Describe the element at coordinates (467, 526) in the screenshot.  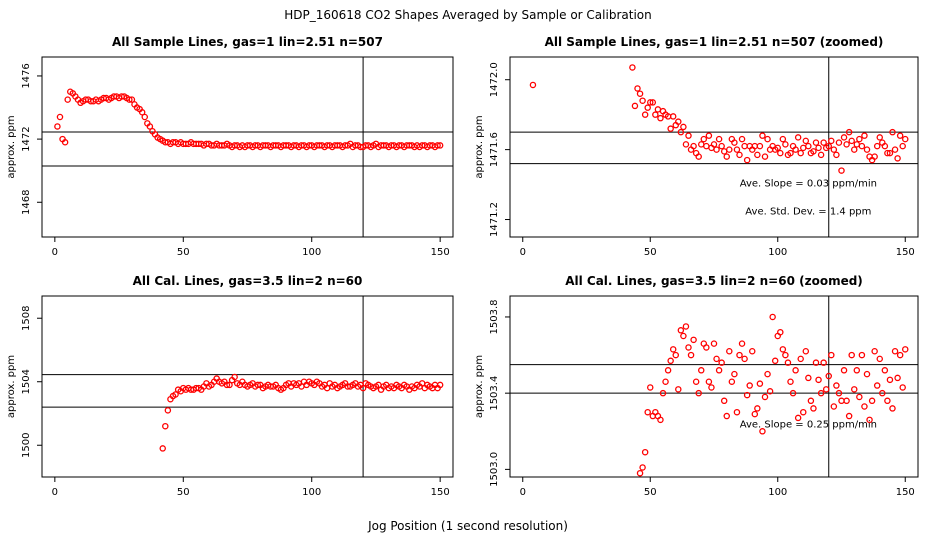
I see `figure-xlabel: Jog Position (1 second resolution)` at that location.